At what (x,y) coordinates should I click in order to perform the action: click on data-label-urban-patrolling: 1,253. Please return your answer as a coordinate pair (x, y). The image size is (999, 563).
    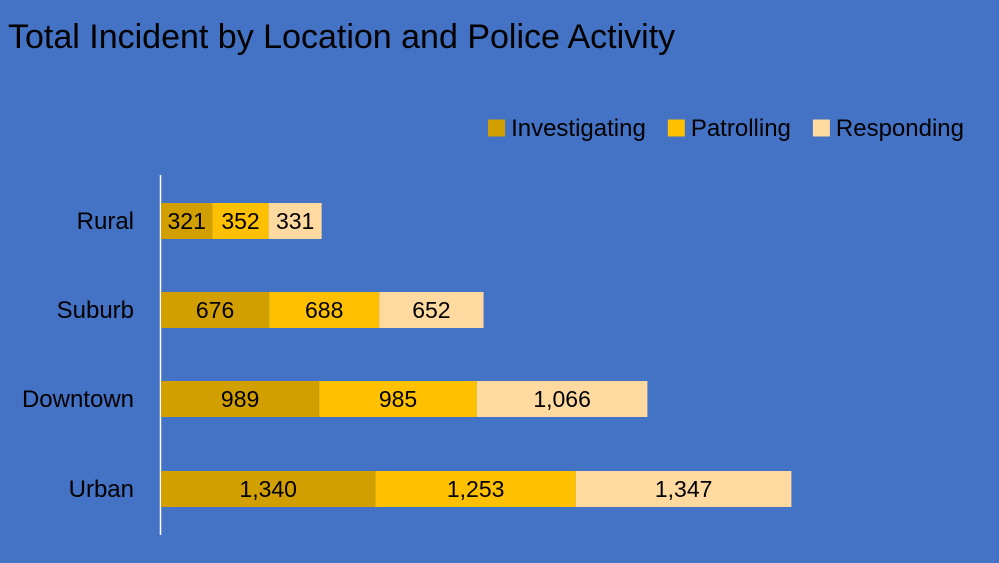
    Looking at the image, I should click on (476, 489).